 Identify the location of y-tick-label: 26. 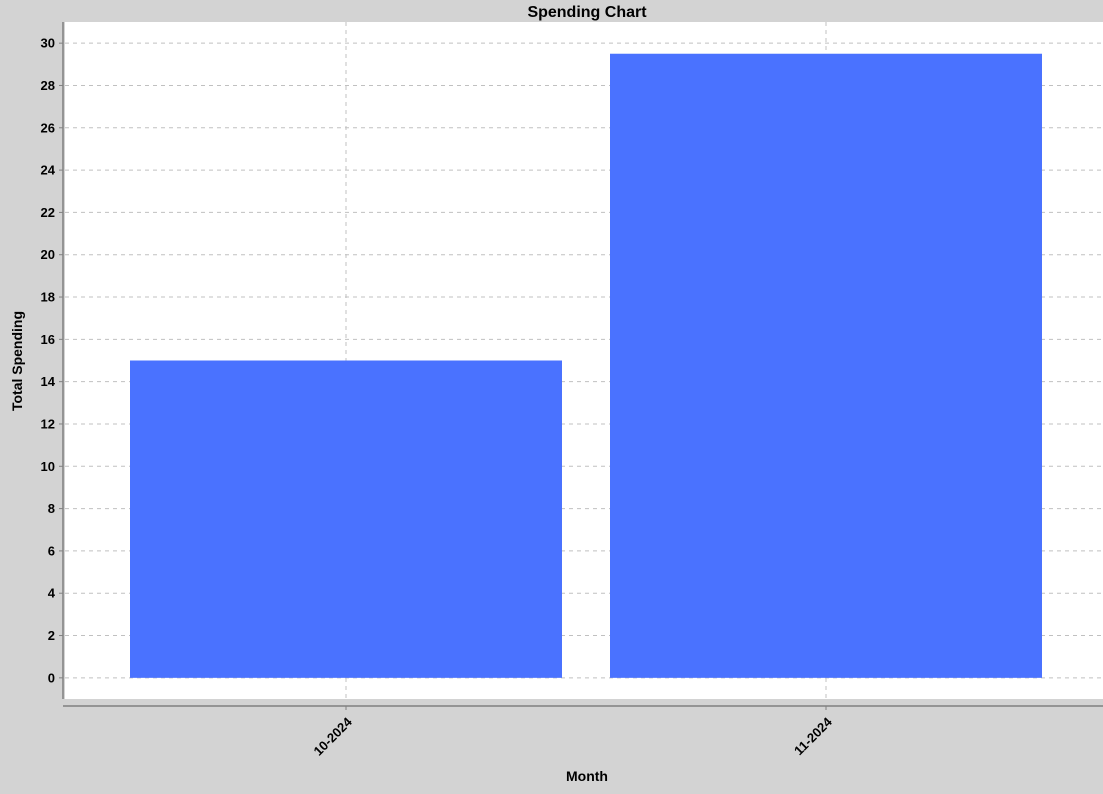
(48, 127).